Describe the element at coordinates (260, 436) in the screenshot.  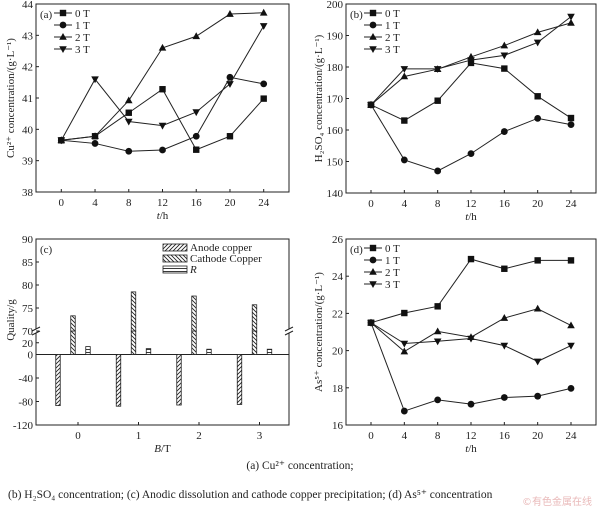
I see `x-tick-label: 3` at that location.